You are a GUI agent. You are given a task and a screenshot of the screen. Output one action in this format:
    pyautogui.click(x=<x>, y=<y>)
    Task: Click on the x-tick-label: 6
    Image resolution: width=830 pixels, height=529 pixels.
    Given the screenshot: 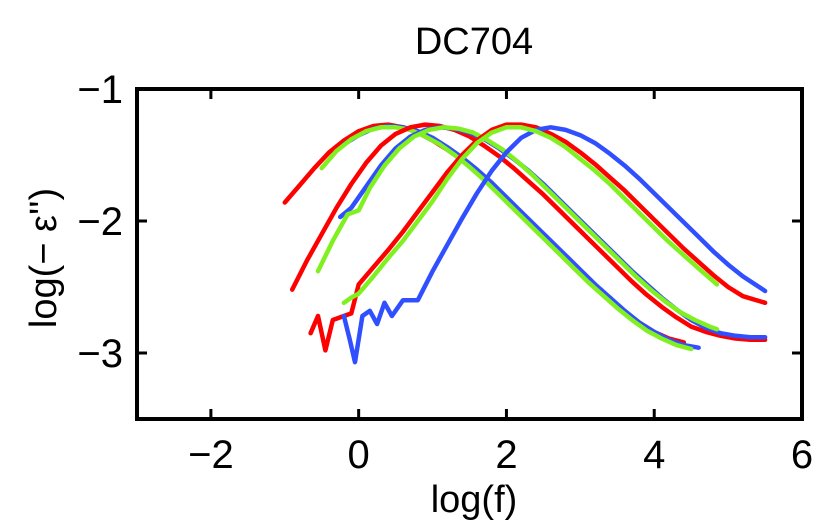 What is the action you would take?
    pyautogui.click(x=802, y=455)
    